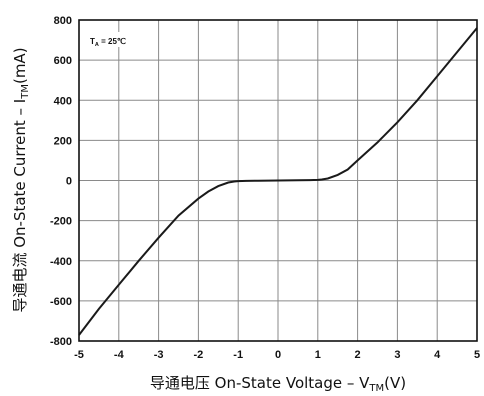  What do you see at coordinates (25, 92) in the screenshot?
I see `y-axis-title-sub: TM` at bounding box center [25, 92].